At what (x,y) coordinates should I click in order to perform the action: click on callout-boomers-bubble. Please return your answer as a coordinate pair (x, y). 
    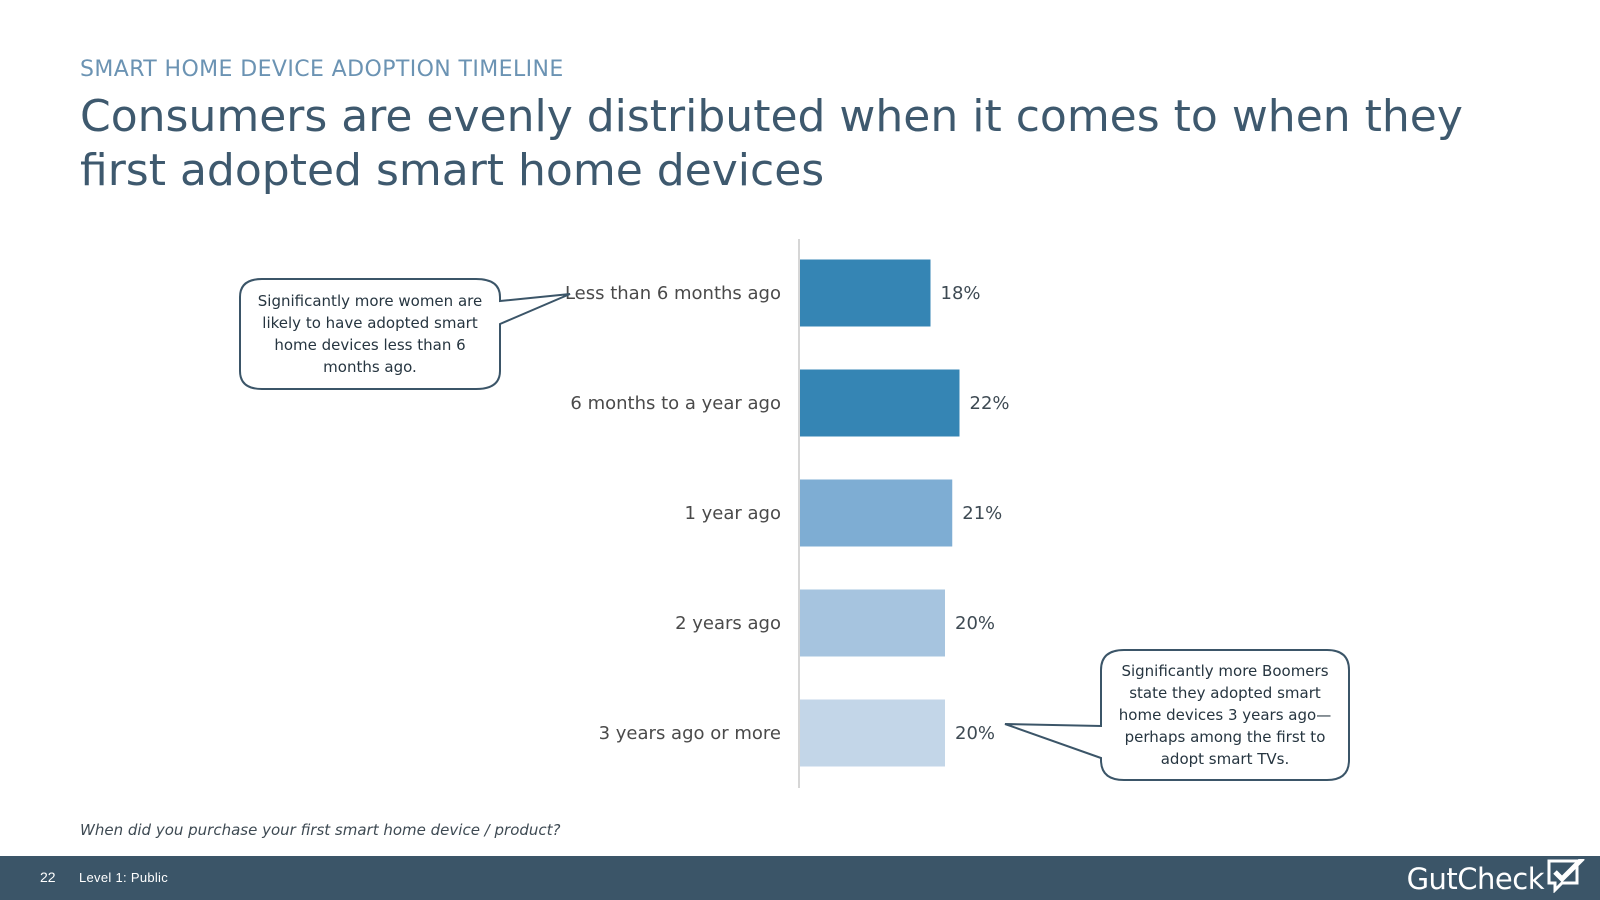
    Looking at the image, I should click on (1177, 715).